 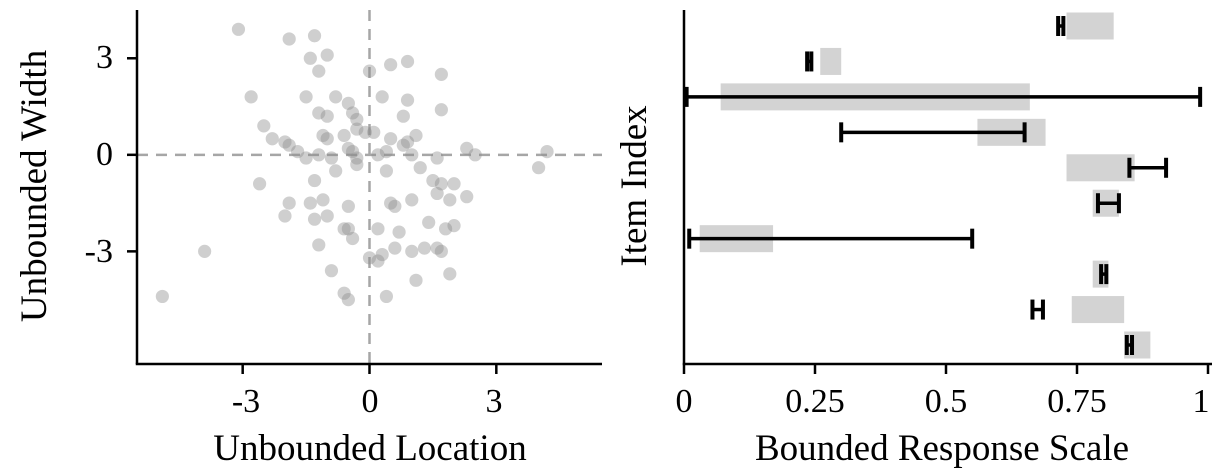 What do you see at coordinates (942, 448) in the screenshot?
I see `x-axis-title: Bounded Response Scale` at bounding box center [942, 448].